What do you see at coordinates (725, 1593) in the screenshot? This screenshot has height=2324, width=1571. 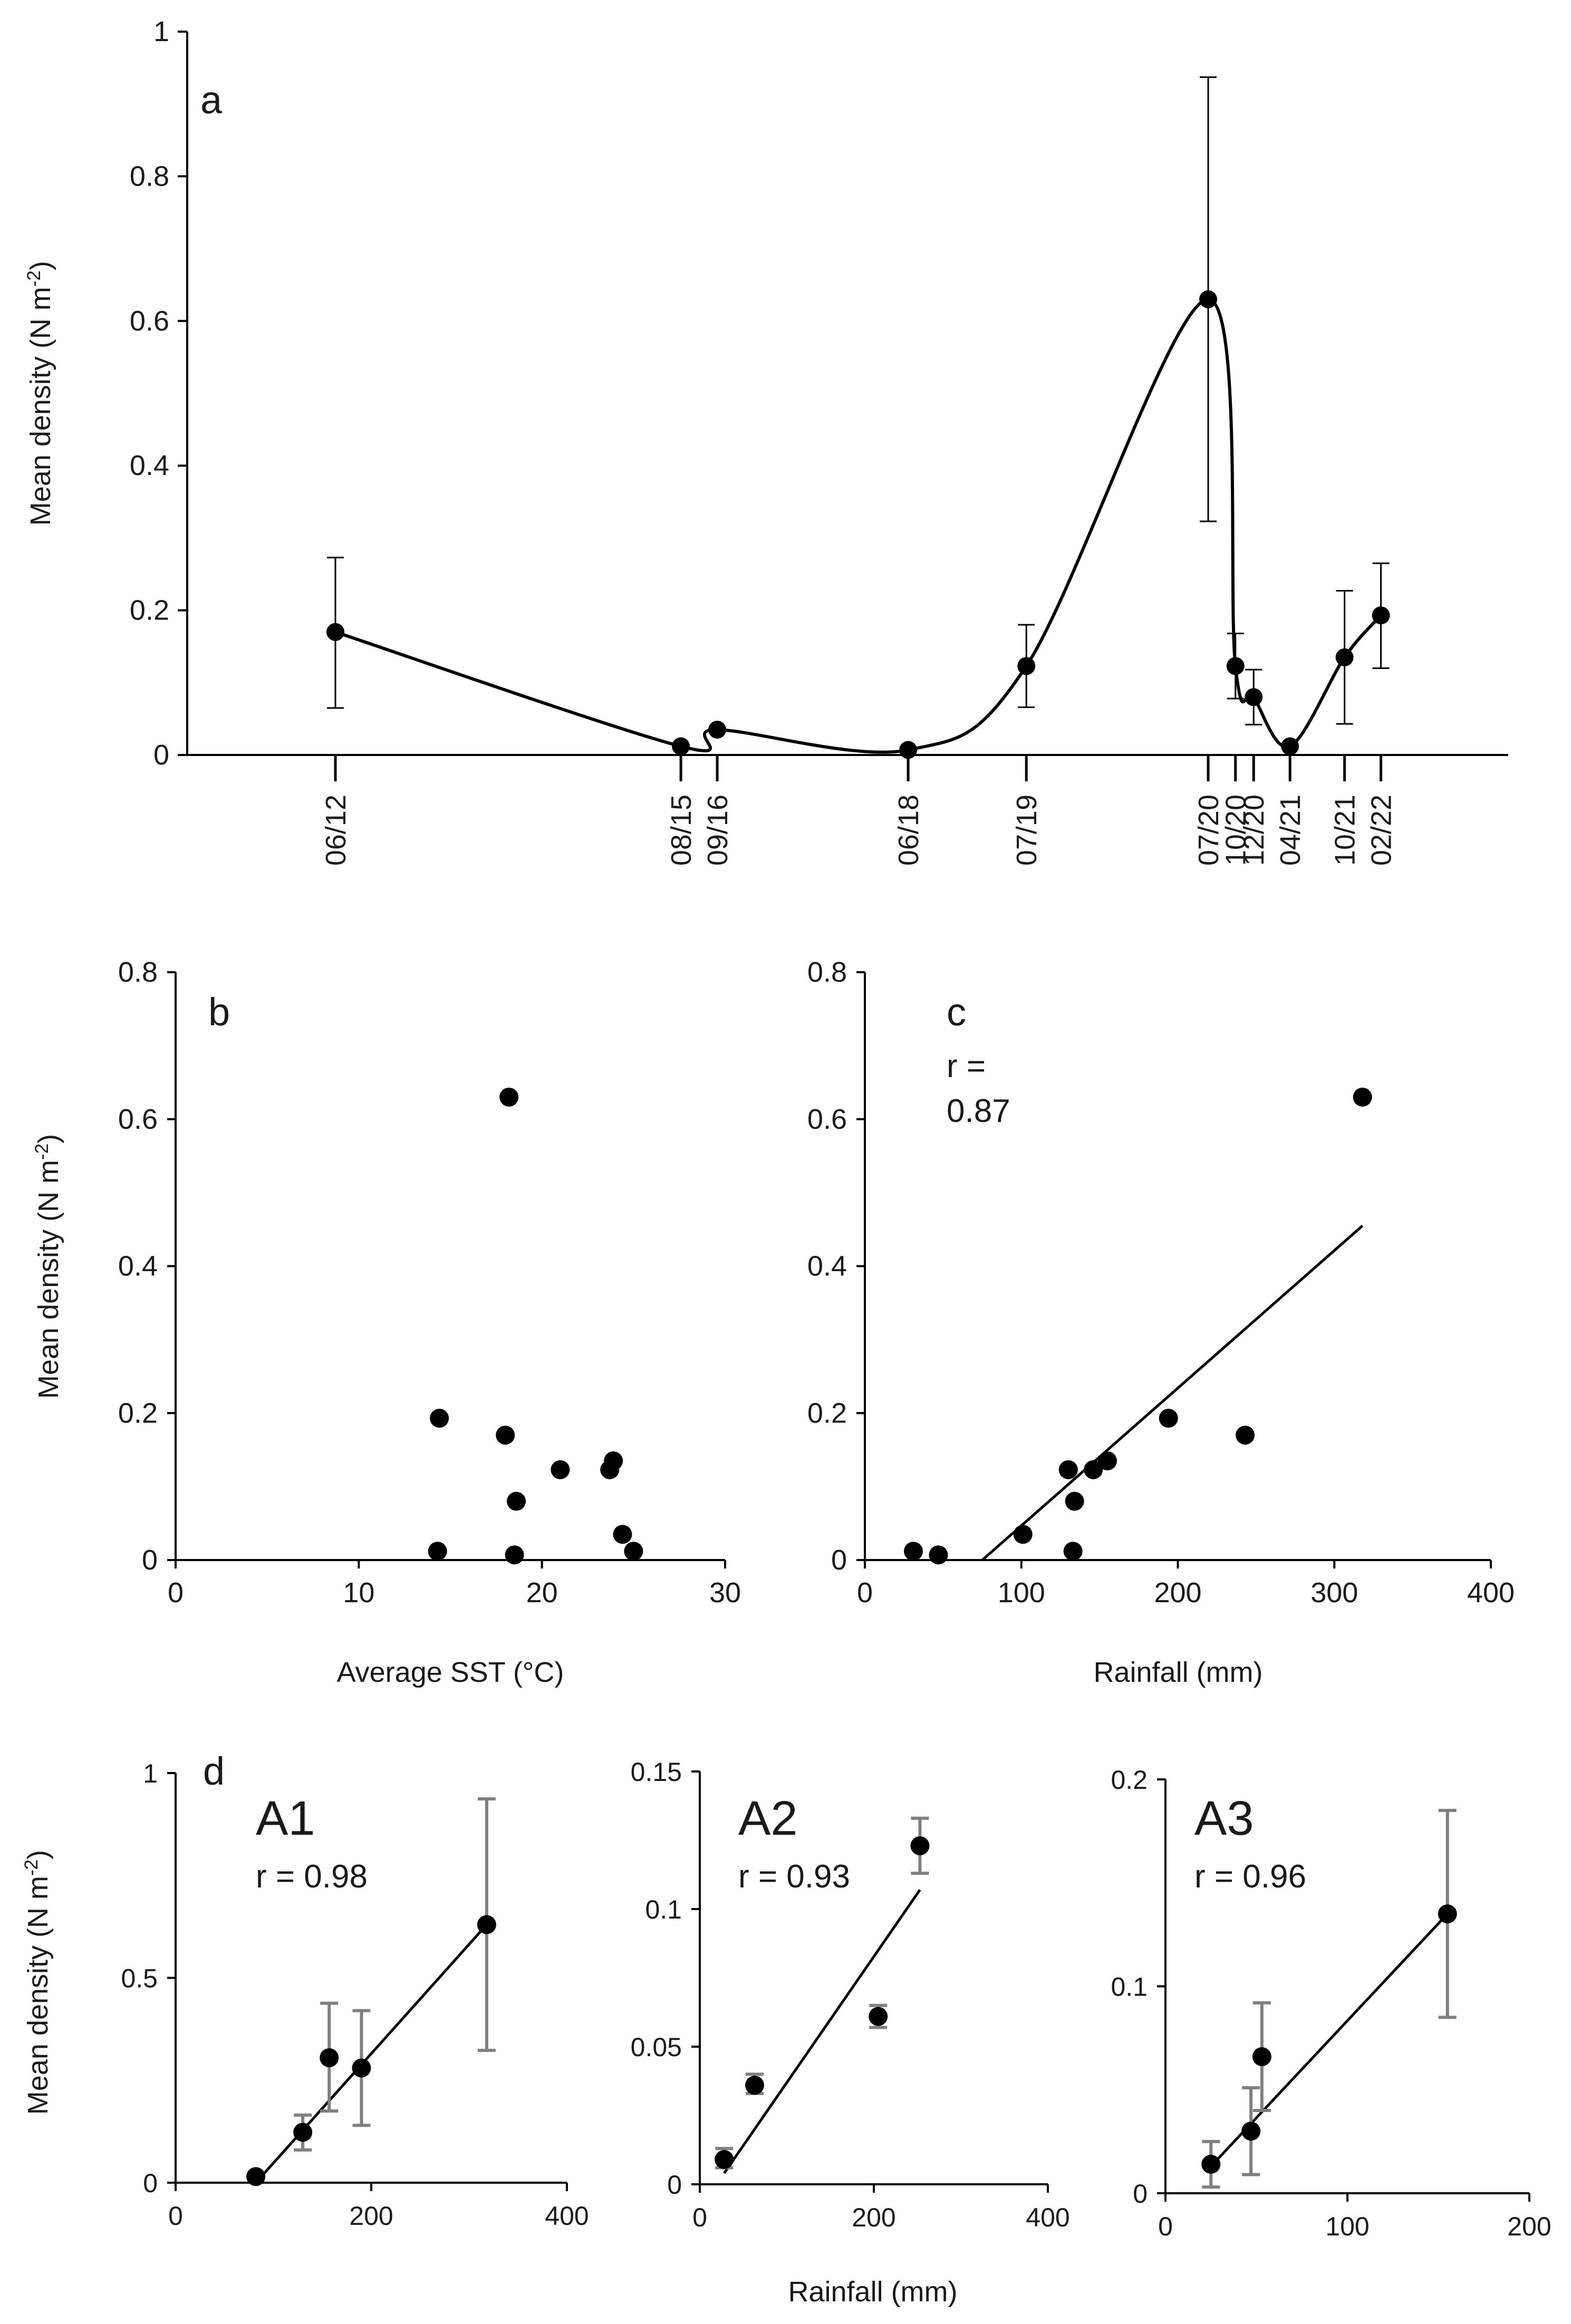 I see `panel-b-x-tick-label: 30` at bounding box center [725, 1593].